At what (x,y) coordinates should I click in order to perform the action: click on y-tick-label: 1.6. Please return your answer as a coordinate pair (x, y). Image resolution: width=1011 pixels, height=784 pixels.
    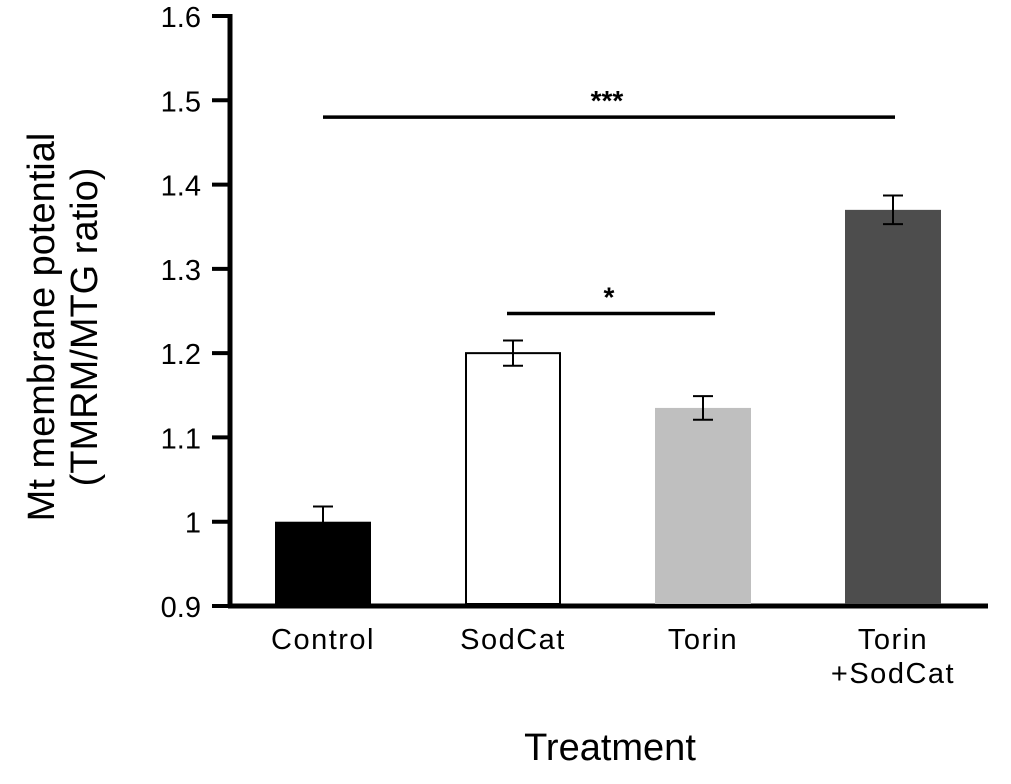
    Looking at the image, I should click on (181, 18).